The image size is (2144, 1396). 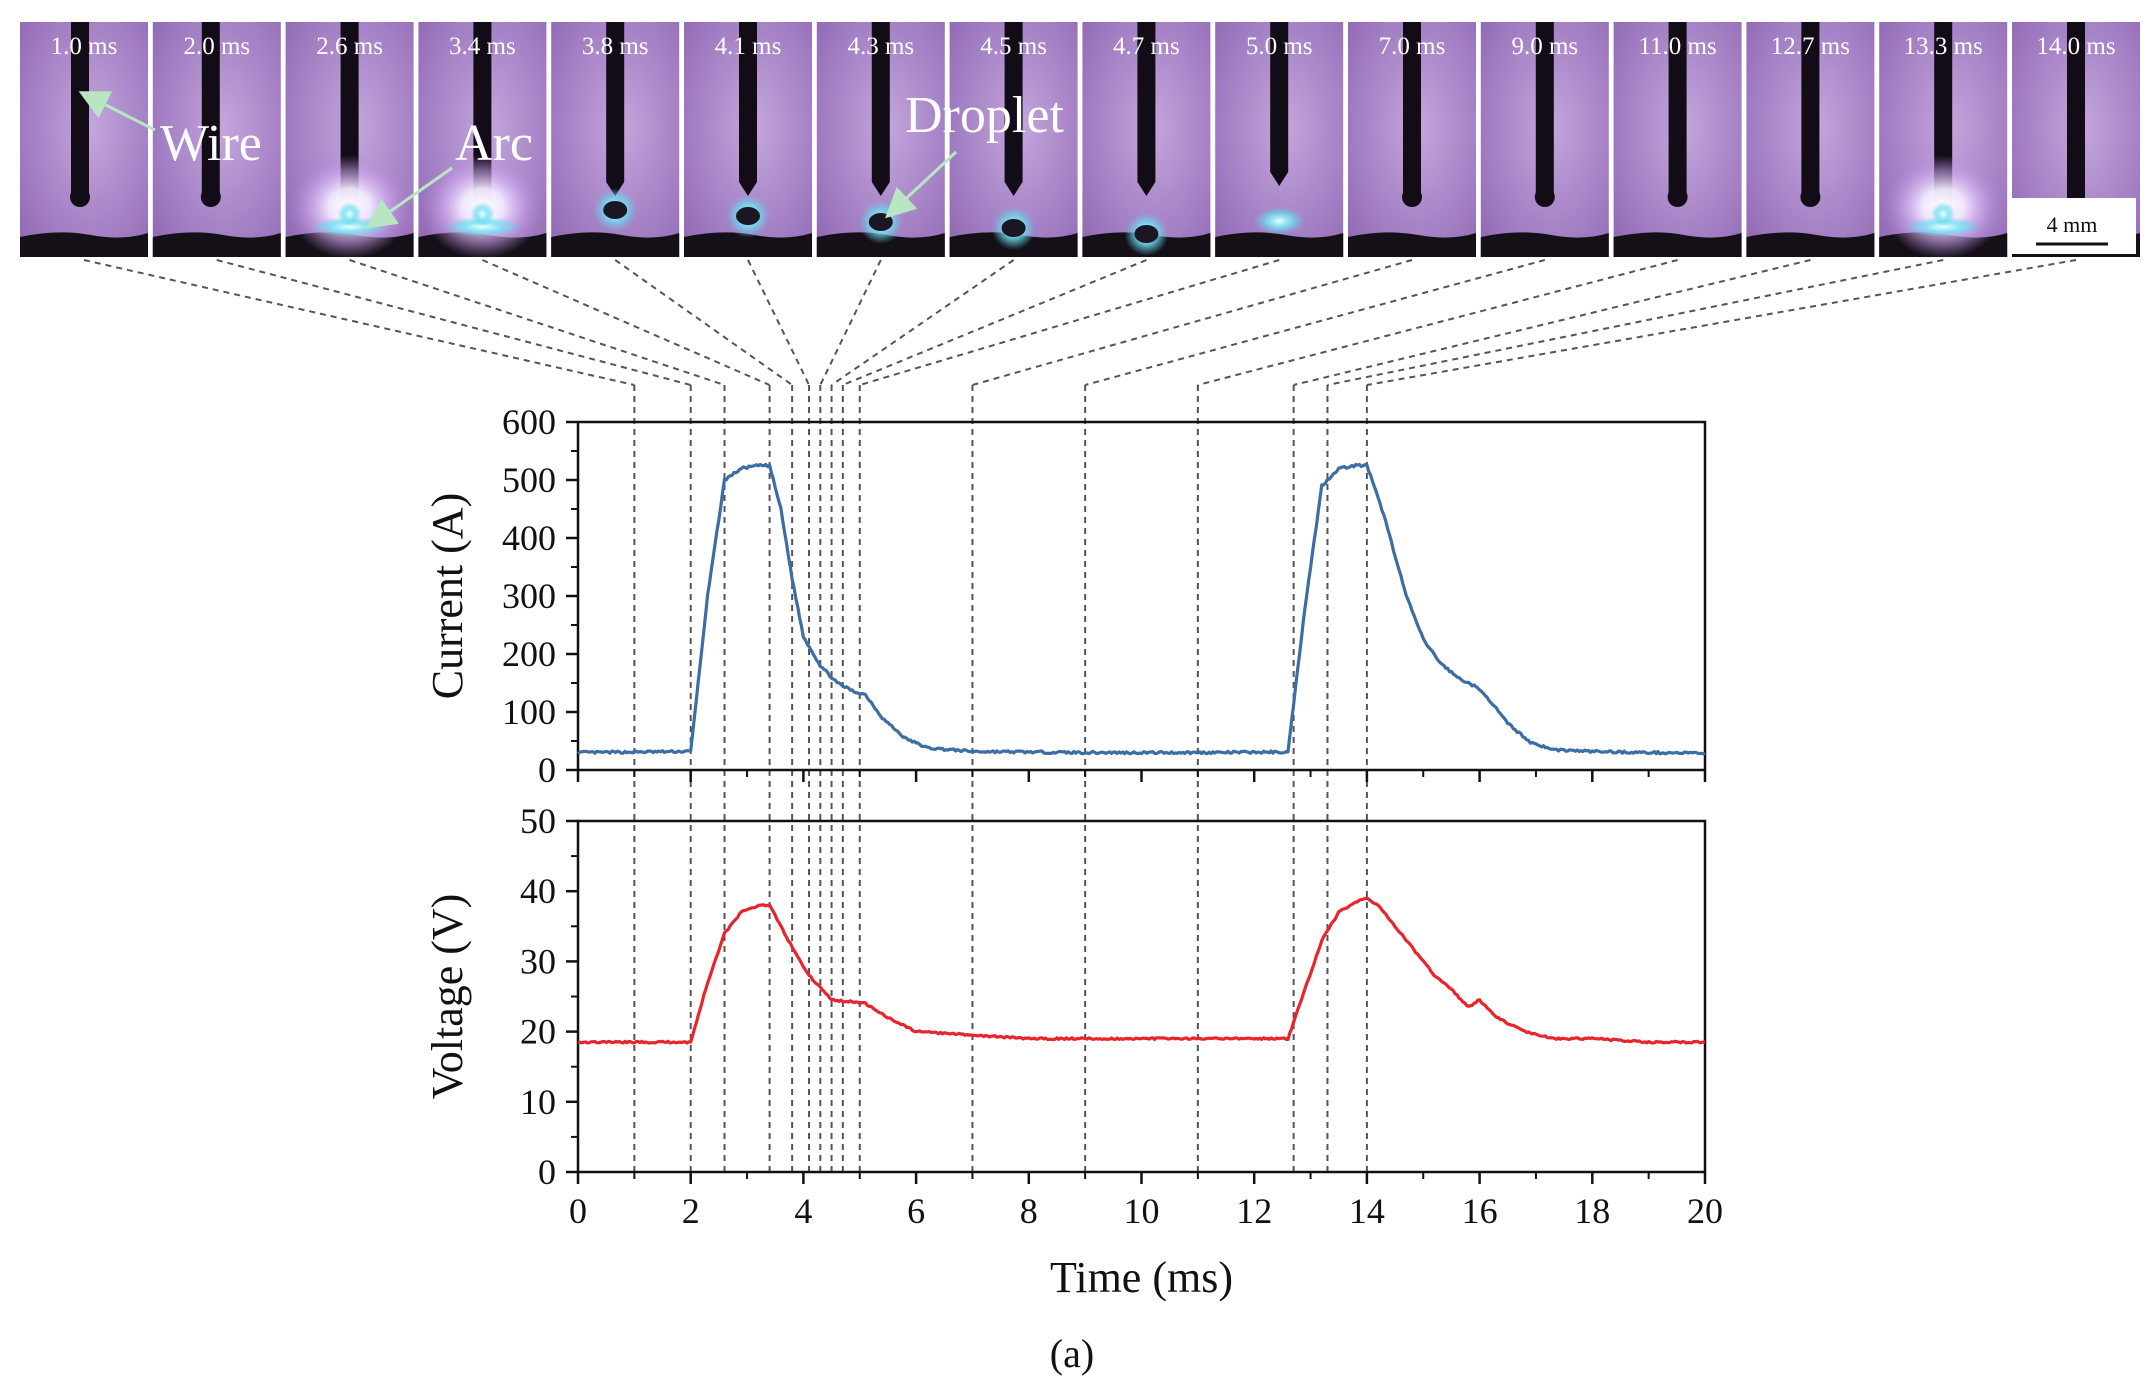 I want to click on current-series-line, so click(x=1141, y=609).